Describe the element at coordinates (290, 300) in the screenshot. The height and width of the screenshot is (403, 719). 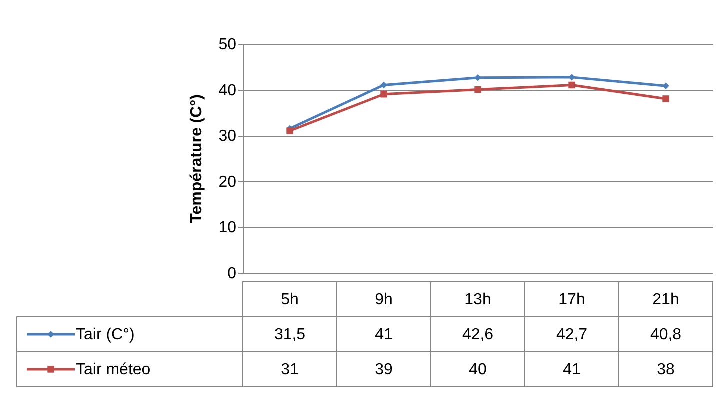
I see `x-tick-label: 5h` at that location.